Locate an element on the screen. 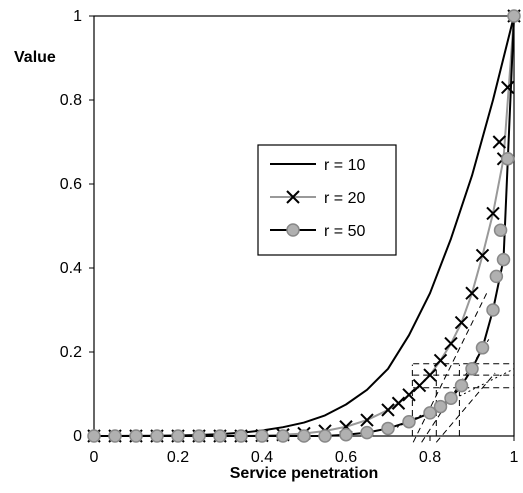  legend-box is located at coordinates (327, 200).